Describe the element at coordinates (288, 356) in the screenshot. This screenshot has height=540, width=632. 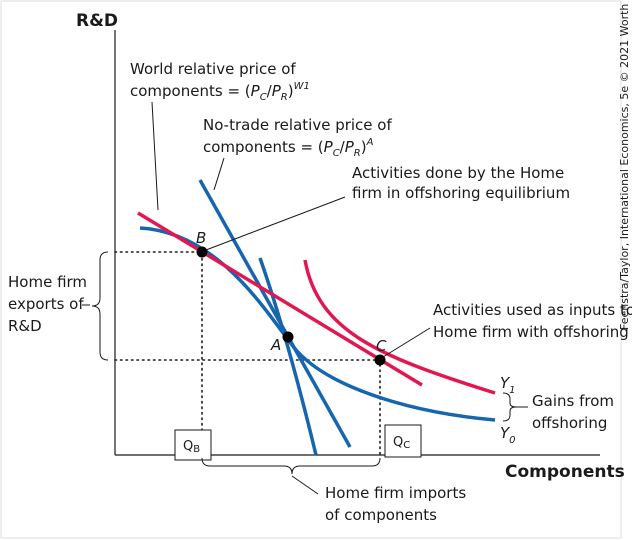
I see `isoquant` at that location.